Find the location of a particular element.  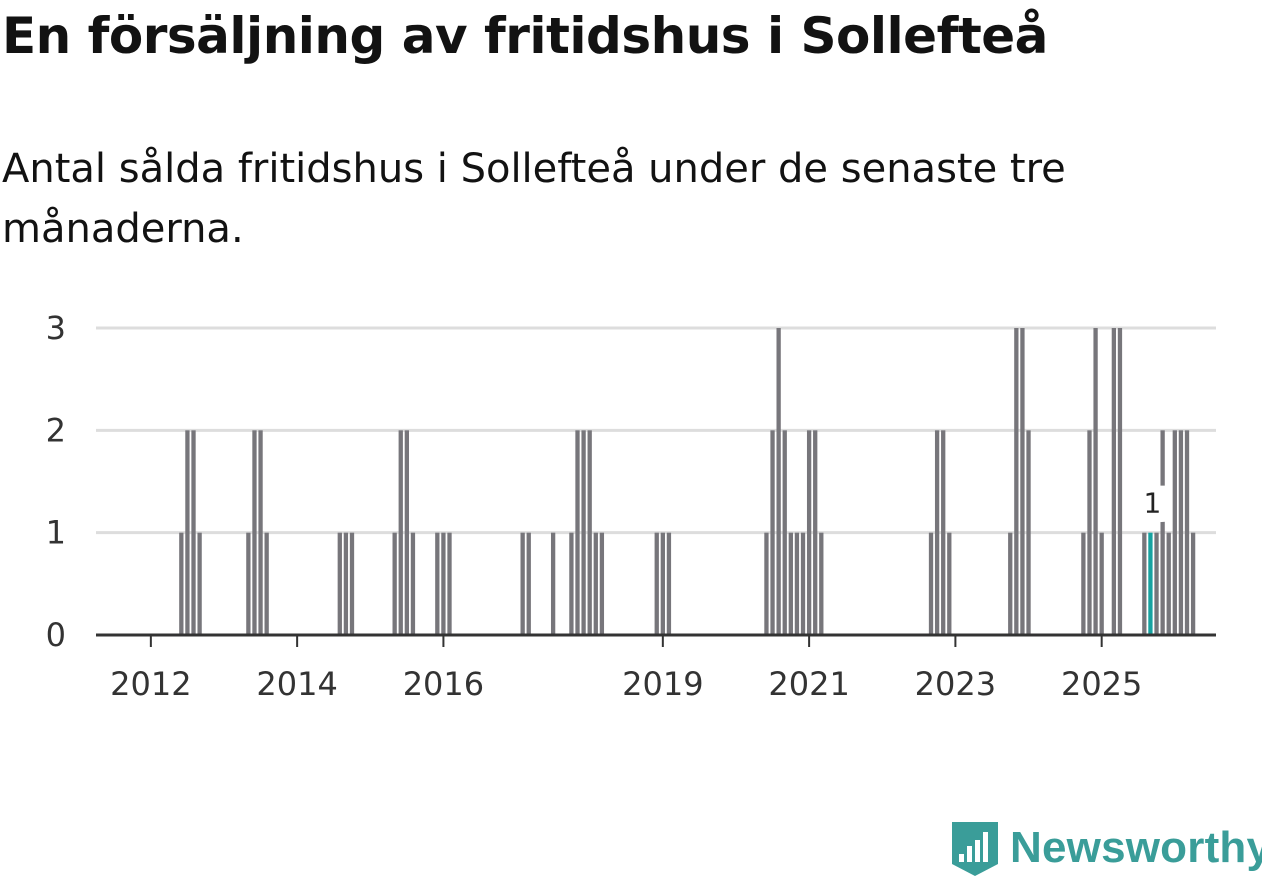

y-tick-label: 2 is located at coordinates (56, 430).